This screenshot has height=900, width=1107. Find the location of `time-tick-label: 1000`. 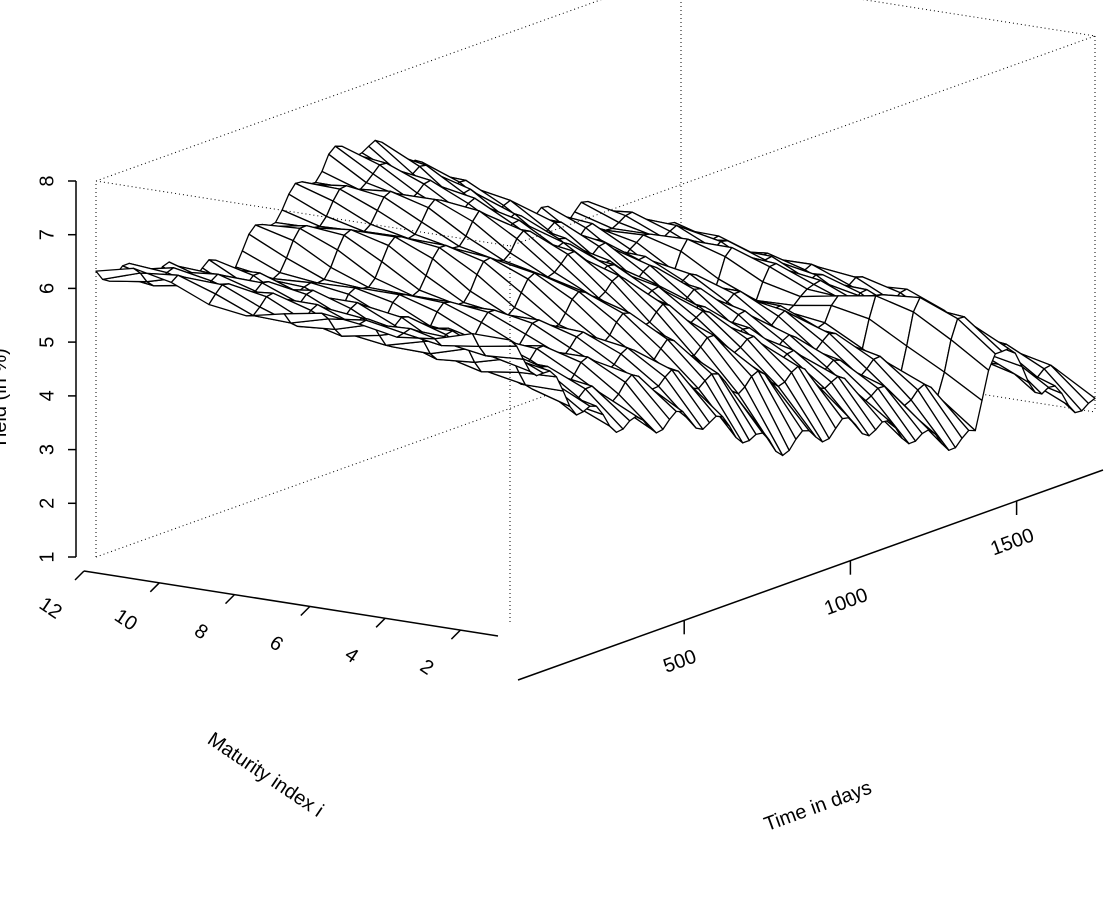

time-tick-label: 1000 is located at coordinates (845, 602).